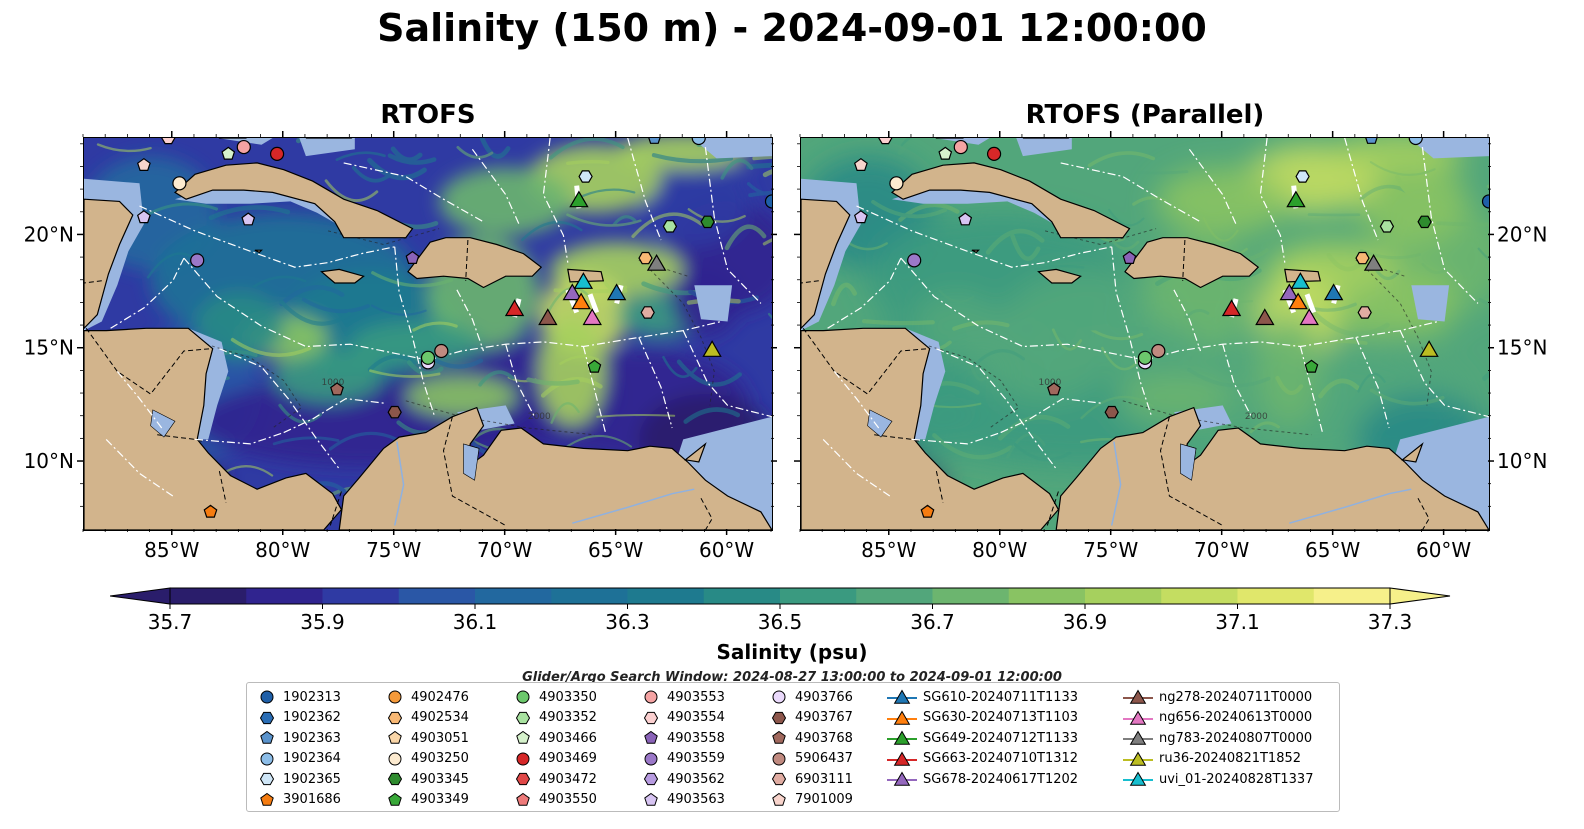  What do you see at coordinates (299, 738) in the screenshot?
I see `legend-item: 1902363` at bounding box center [299, 738].